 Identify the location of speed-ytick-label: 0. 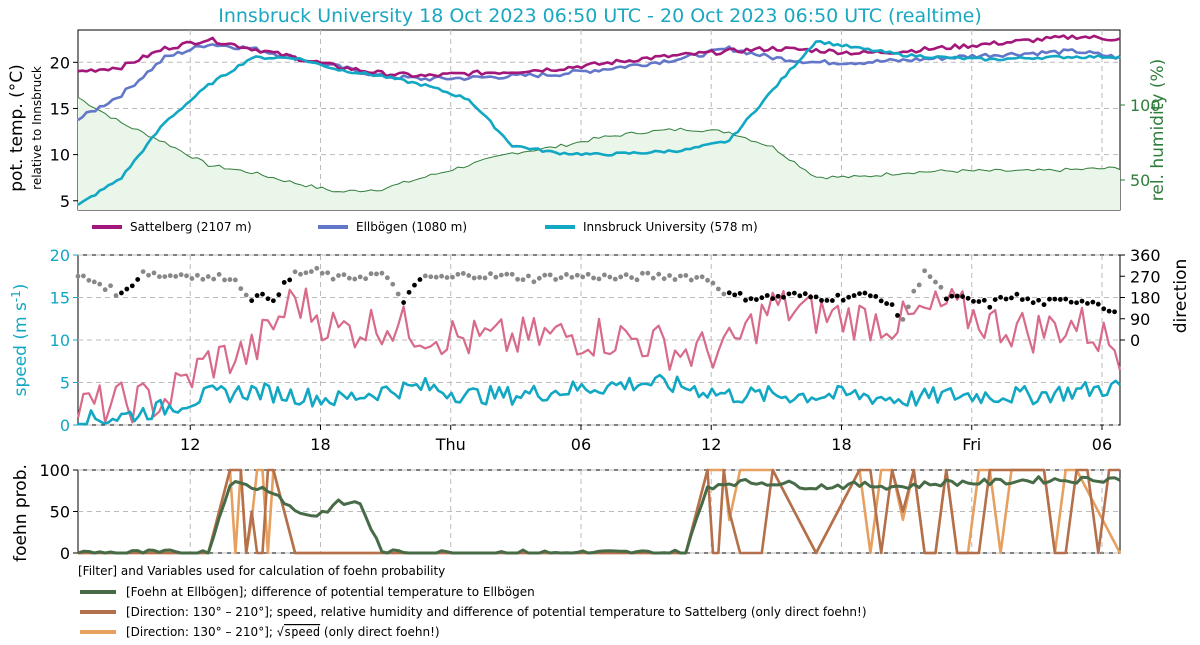
(65, 425).